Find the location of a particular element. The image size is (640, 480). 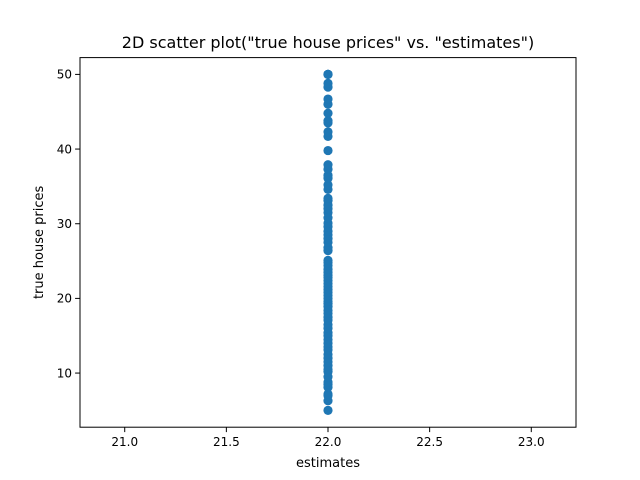

x-axis-ticks: 21.0 21.5 22.0 22.5 23.0 is located at coordinates (328, 438).